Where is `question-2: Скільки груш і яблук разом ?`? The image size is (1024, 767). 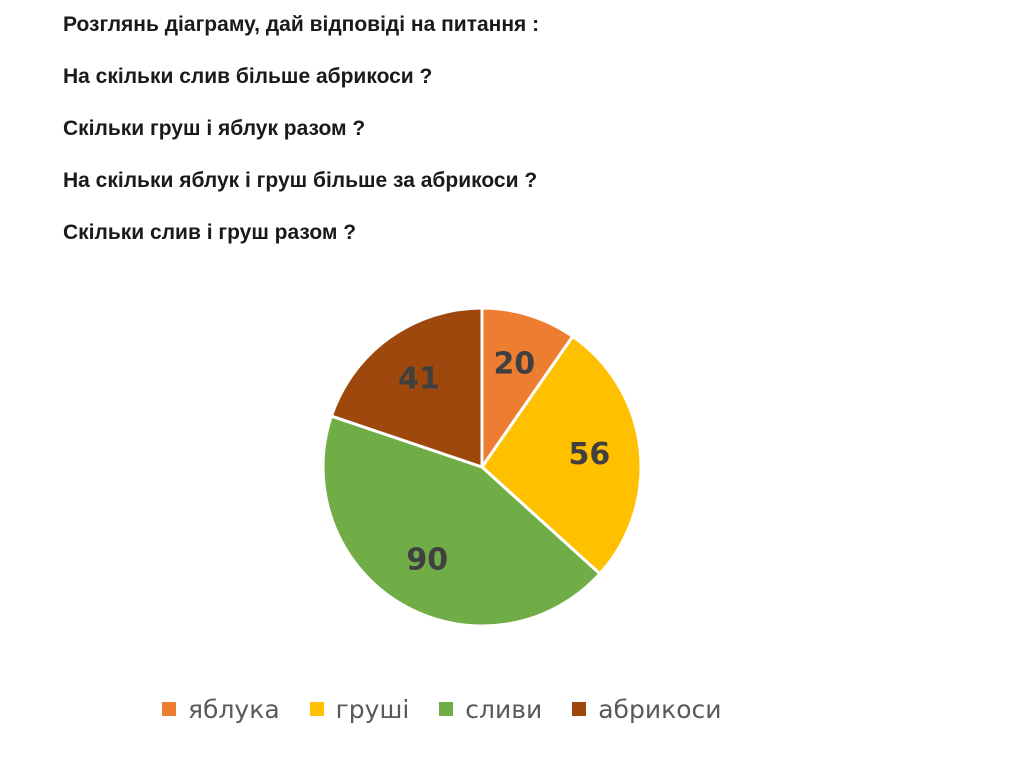
question-2: Скільки груш і яблук разом ? is located at coordinates (214, 128).